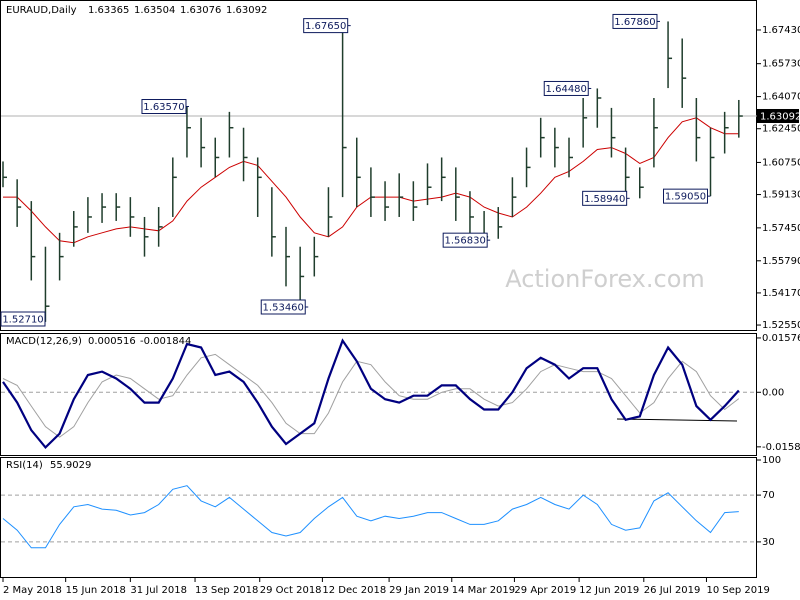 The height and width of the screenshot is (600, 800). I want to click on annotation-label: 1.64480, so click(566, 89).